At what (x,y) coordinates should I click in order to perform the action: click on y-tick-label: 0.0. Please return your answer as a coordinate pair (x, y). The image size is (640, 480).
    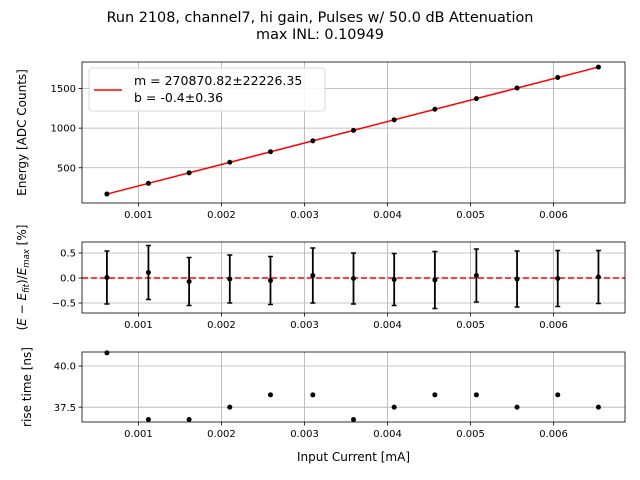
    Looking at the image, I should click on (68, 279).